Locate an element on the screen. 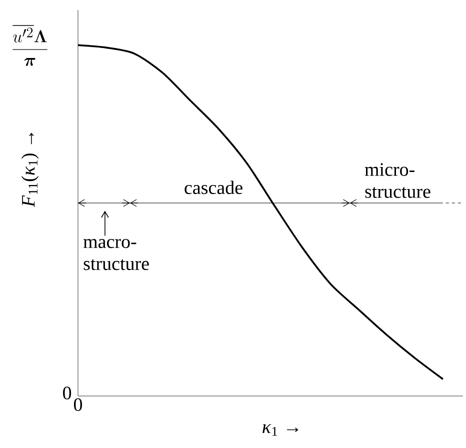 This screenshot has width=466, height=448. annotation: micro-structure is located at coordinates (397, 180).